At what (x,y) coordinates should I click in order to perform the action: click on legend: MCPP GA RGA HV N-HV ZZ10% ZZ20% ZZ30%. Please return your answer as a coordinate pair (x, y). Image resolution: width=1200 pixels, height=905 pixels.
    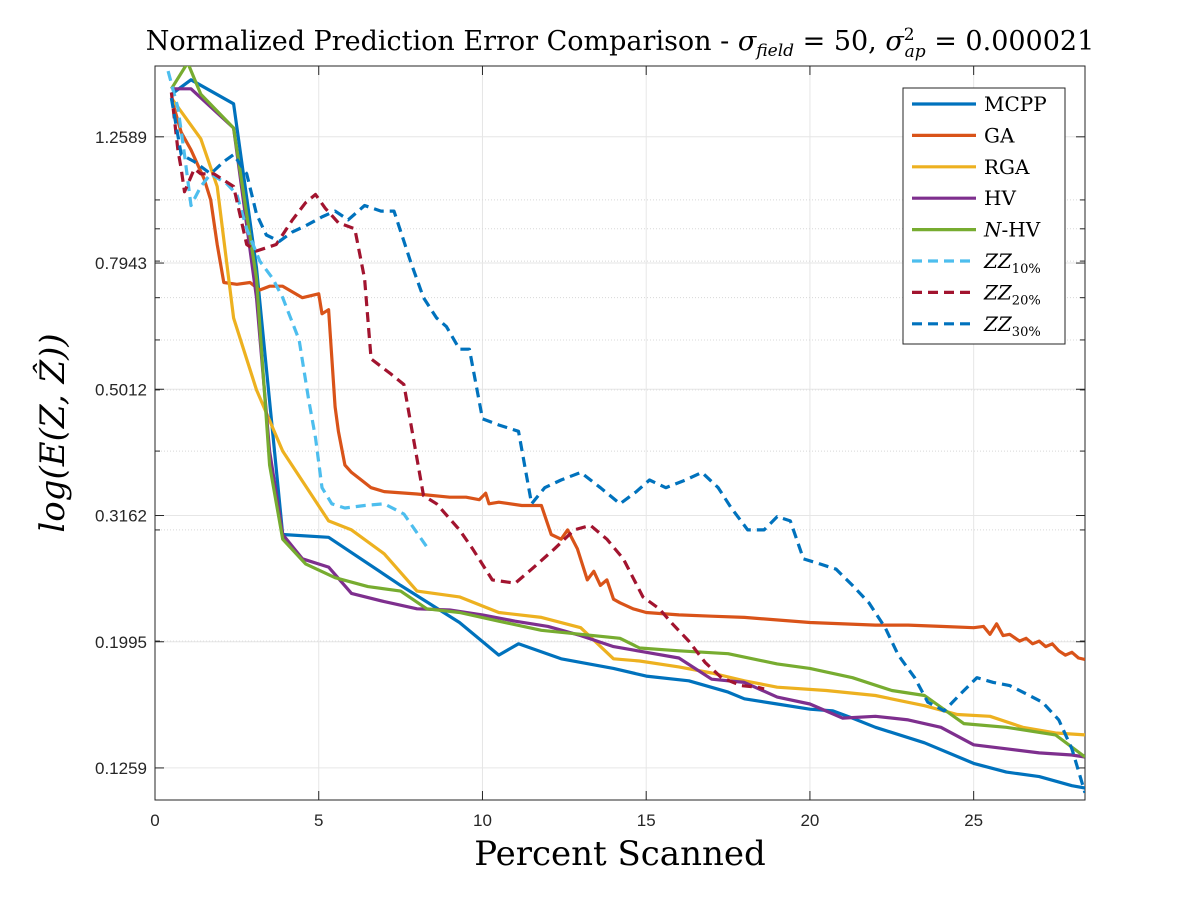
    Looking at the image, I should click on (984, 216).